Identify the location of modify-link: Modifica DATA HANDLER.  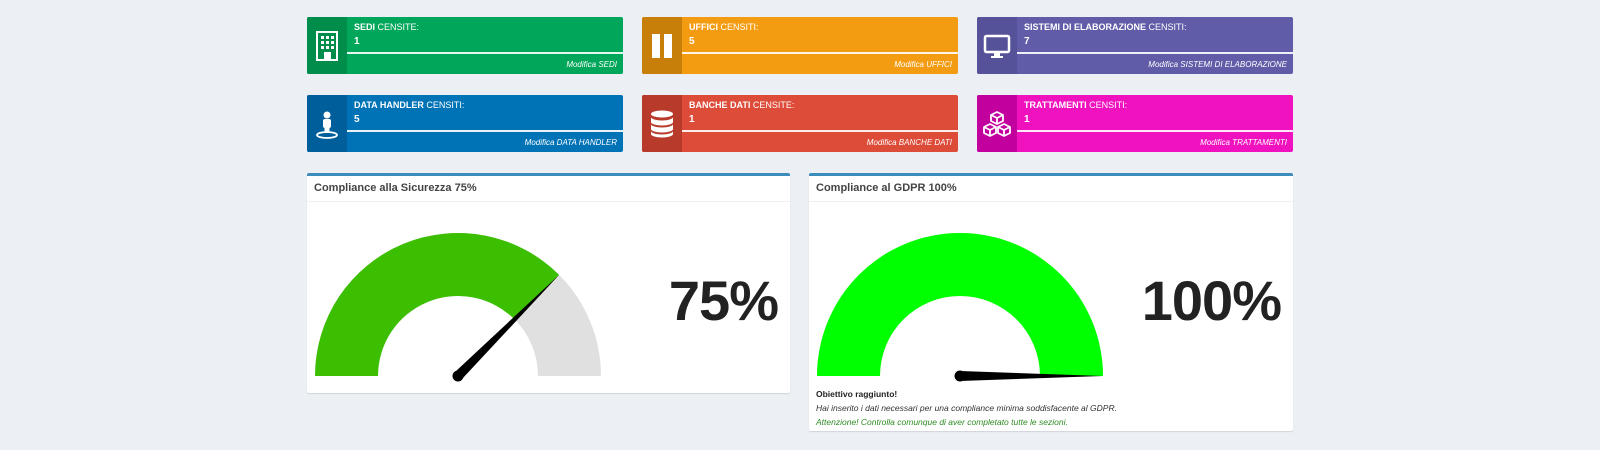
(570, 142).